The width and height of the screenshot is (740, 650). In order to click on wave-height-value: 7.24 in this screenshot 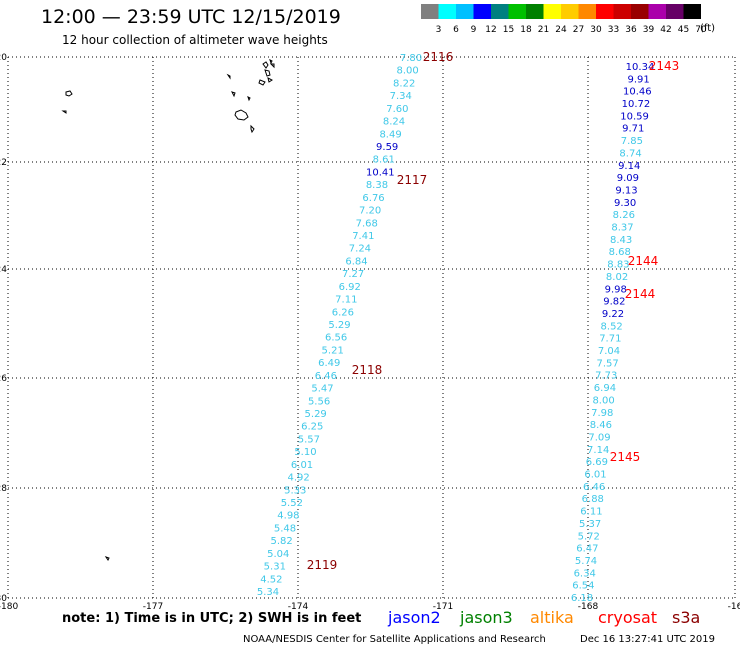, I will do `click(360, 249)`.